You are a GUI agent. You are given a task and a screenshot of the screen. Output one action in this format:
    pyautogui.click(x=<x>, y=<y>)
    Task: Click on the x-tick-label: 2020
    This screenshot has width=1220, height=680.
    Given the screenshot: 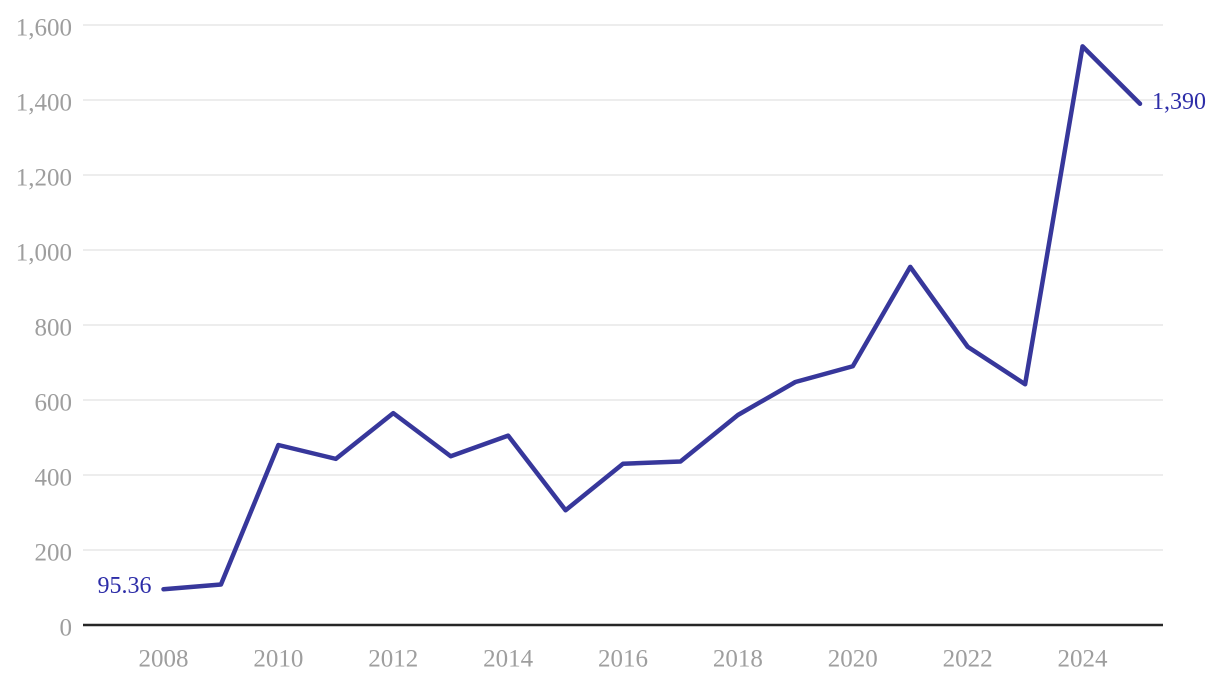 What is the action you would take?
    pyautogui.click(x=853, y=659)
    